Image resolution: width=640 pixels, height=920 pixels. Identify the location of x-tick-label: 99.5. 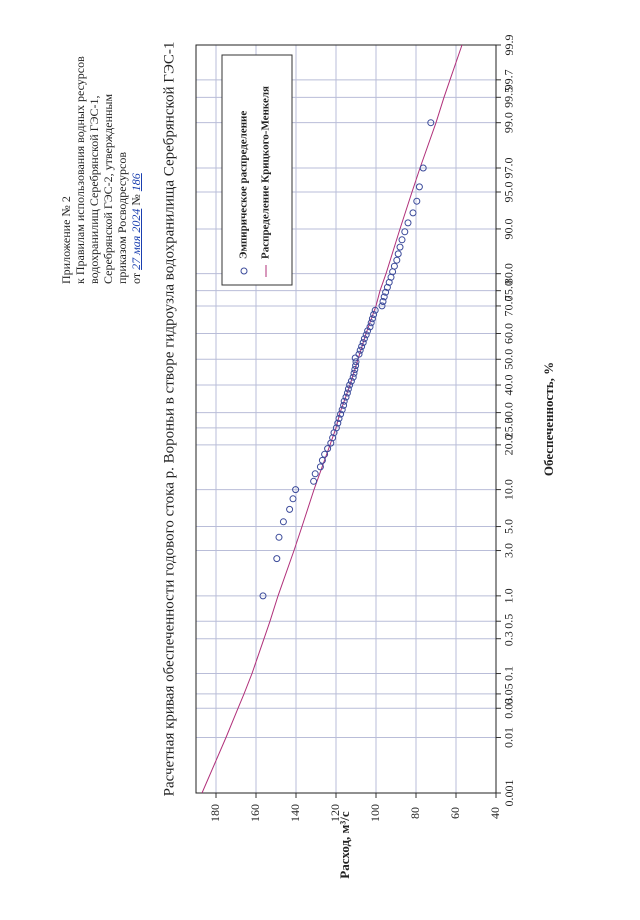
(509, 97).